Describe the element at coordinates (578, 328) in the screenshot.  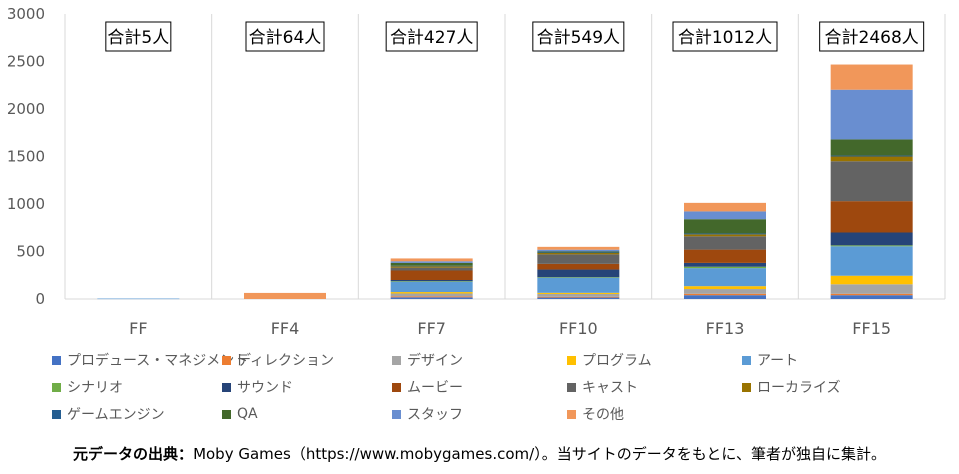
I see `category-label: FF10` at that location.